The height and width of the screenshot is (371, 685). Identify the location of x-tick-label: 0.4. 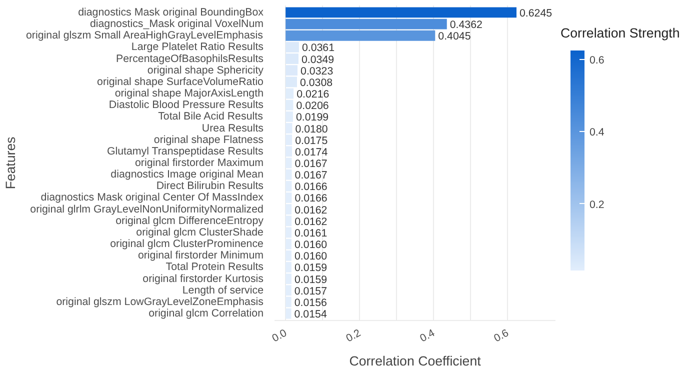
(427, 336).